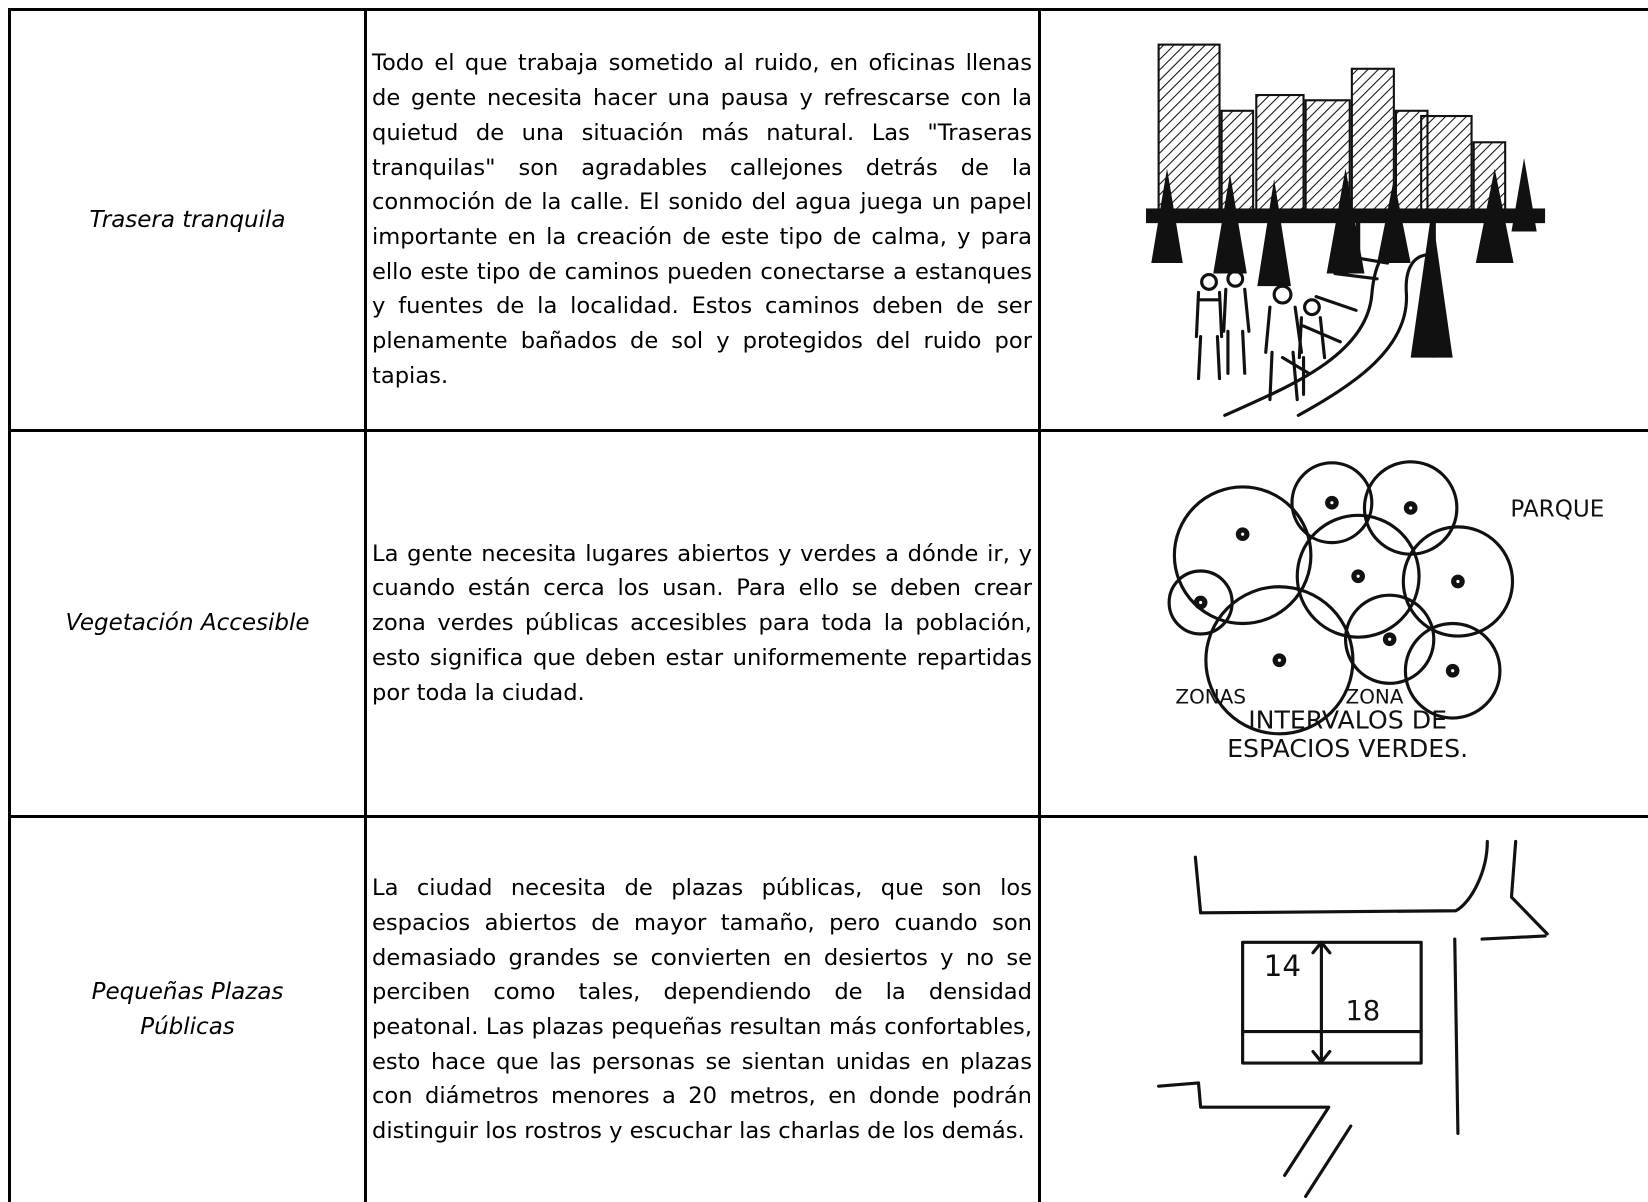  Describe the element at coordinates (1347, 748) in the screenshot. I see `sketch-label: ESPACIOS VERDES.` at that location.